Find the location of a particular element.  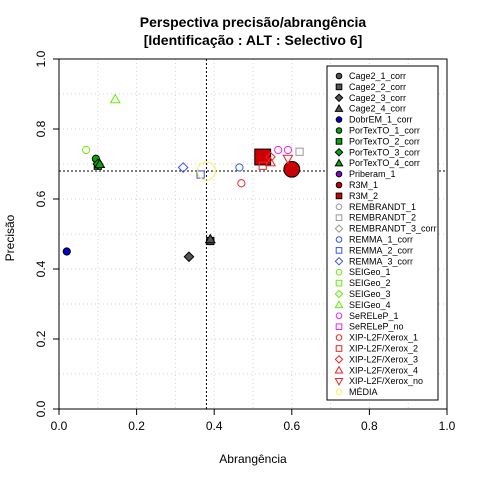

legend-label: SeRELeP_1 is located at coordinates (374, 316).